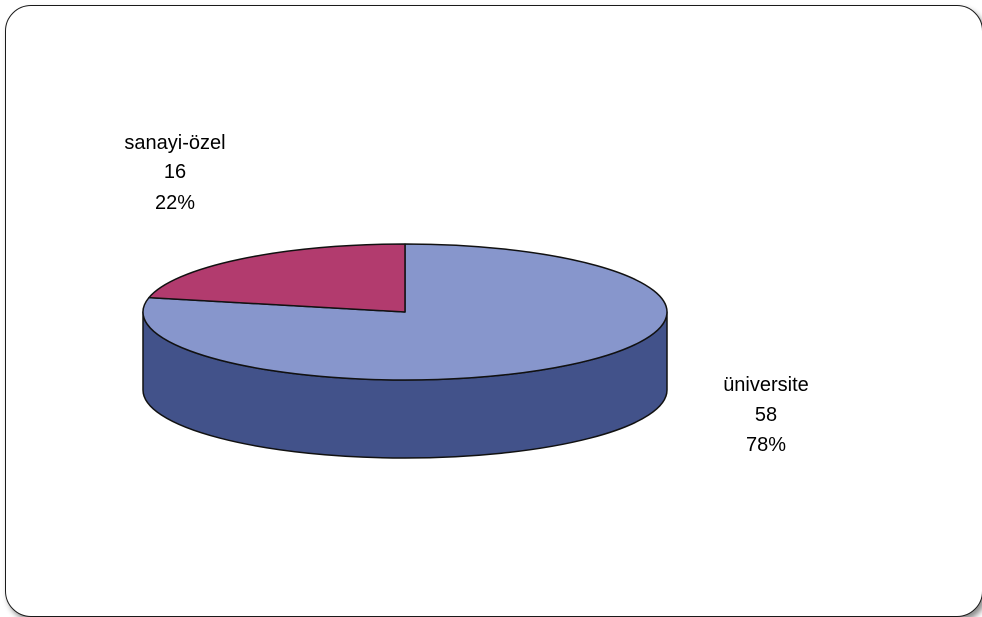 This screenshot has width=982, height=617. I want to click on label-sanayi-ozel: sanayi-özel 16 22%, so click(174, 173).